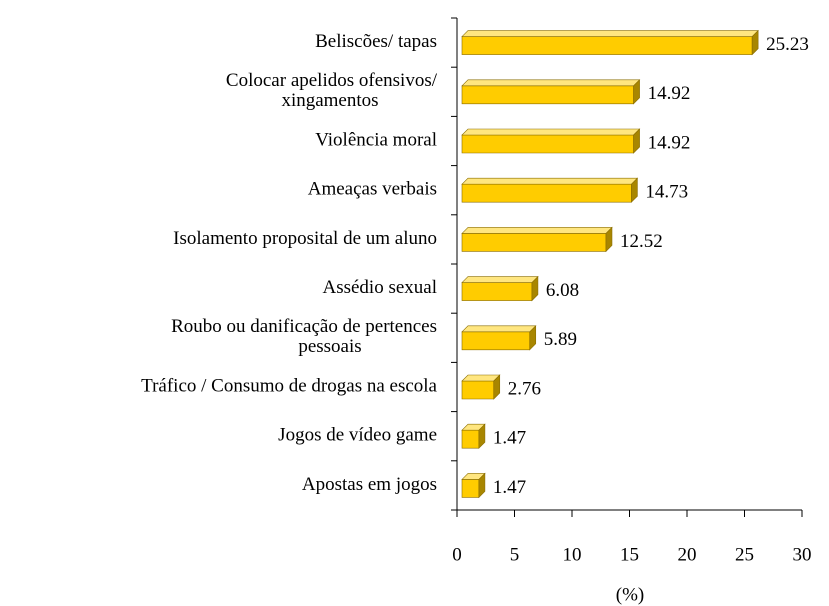 This screenshot has width=829, height=606. I want to click on y-tick-label: Beliscões/ tapas, so click(376, 41).